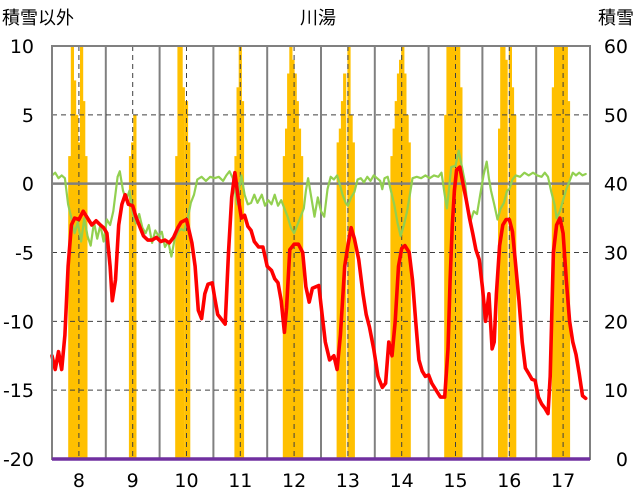 Image resolution: width=636 pixels, height=501 pixels. What do you see at coordinates (79, 481) in the screenshot?
I see `x-tick-label: 8` at bounding box center [79, 481].